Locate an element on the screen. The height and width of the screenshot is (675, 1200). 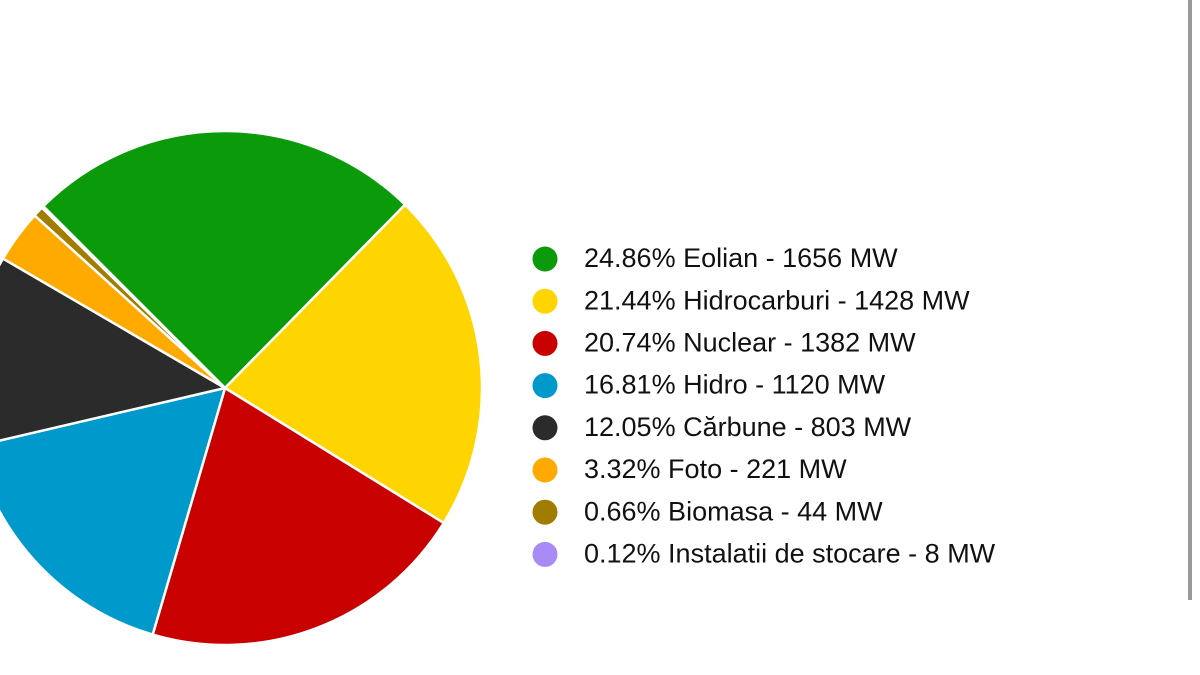
legend-label: 20.74% Nuclear - 1382 MW is located at coordinates (750, 343).